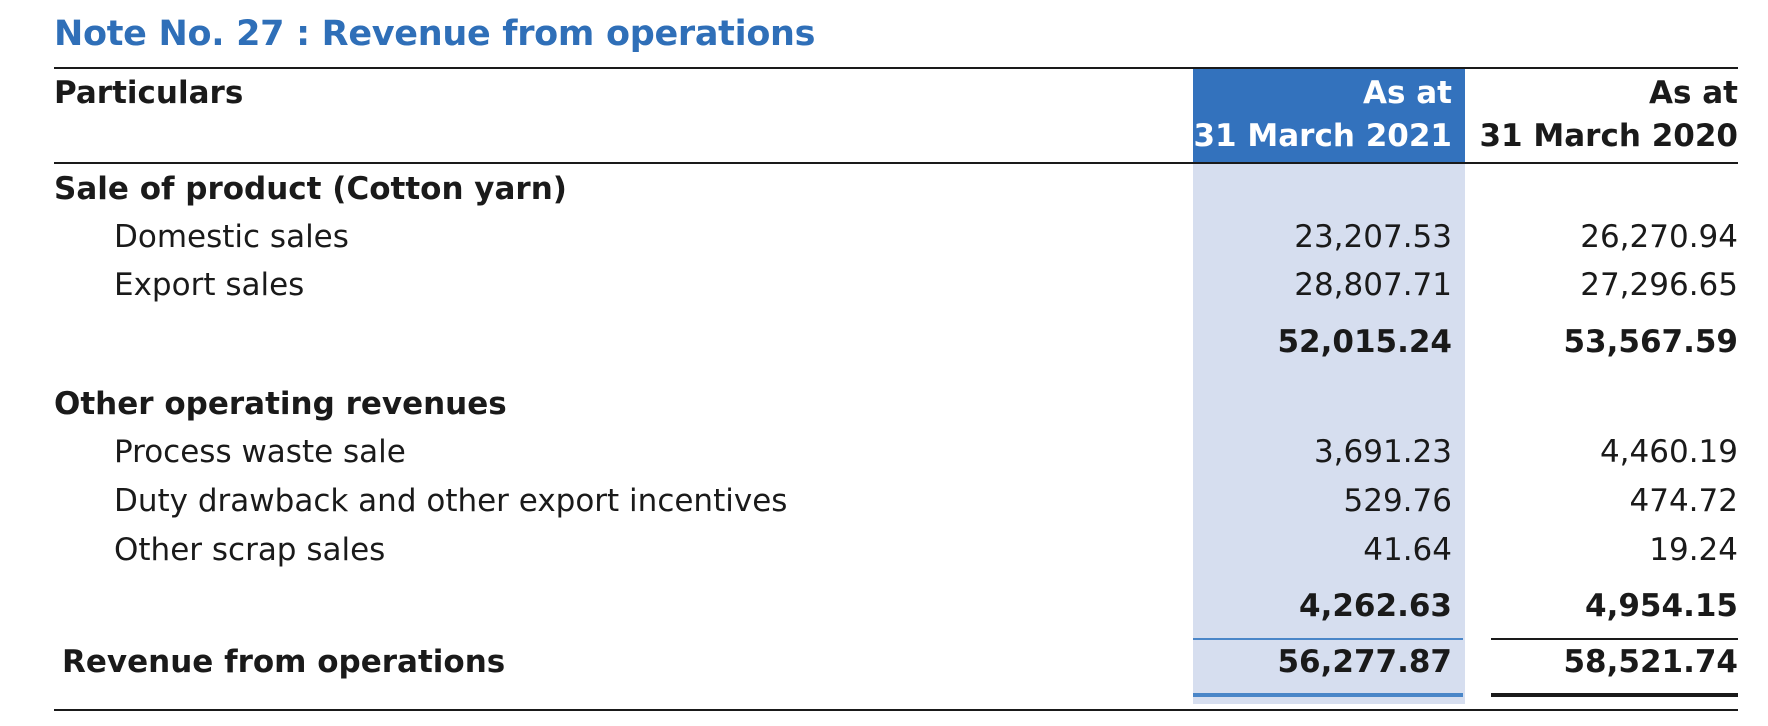 Image resolution: width=1768 pixels, height=726 pixels. What do you see at coordinates (1328, 695) in the screenshot?
I see `total-bottom-rule-2021` at bounding box center [1328, 695].